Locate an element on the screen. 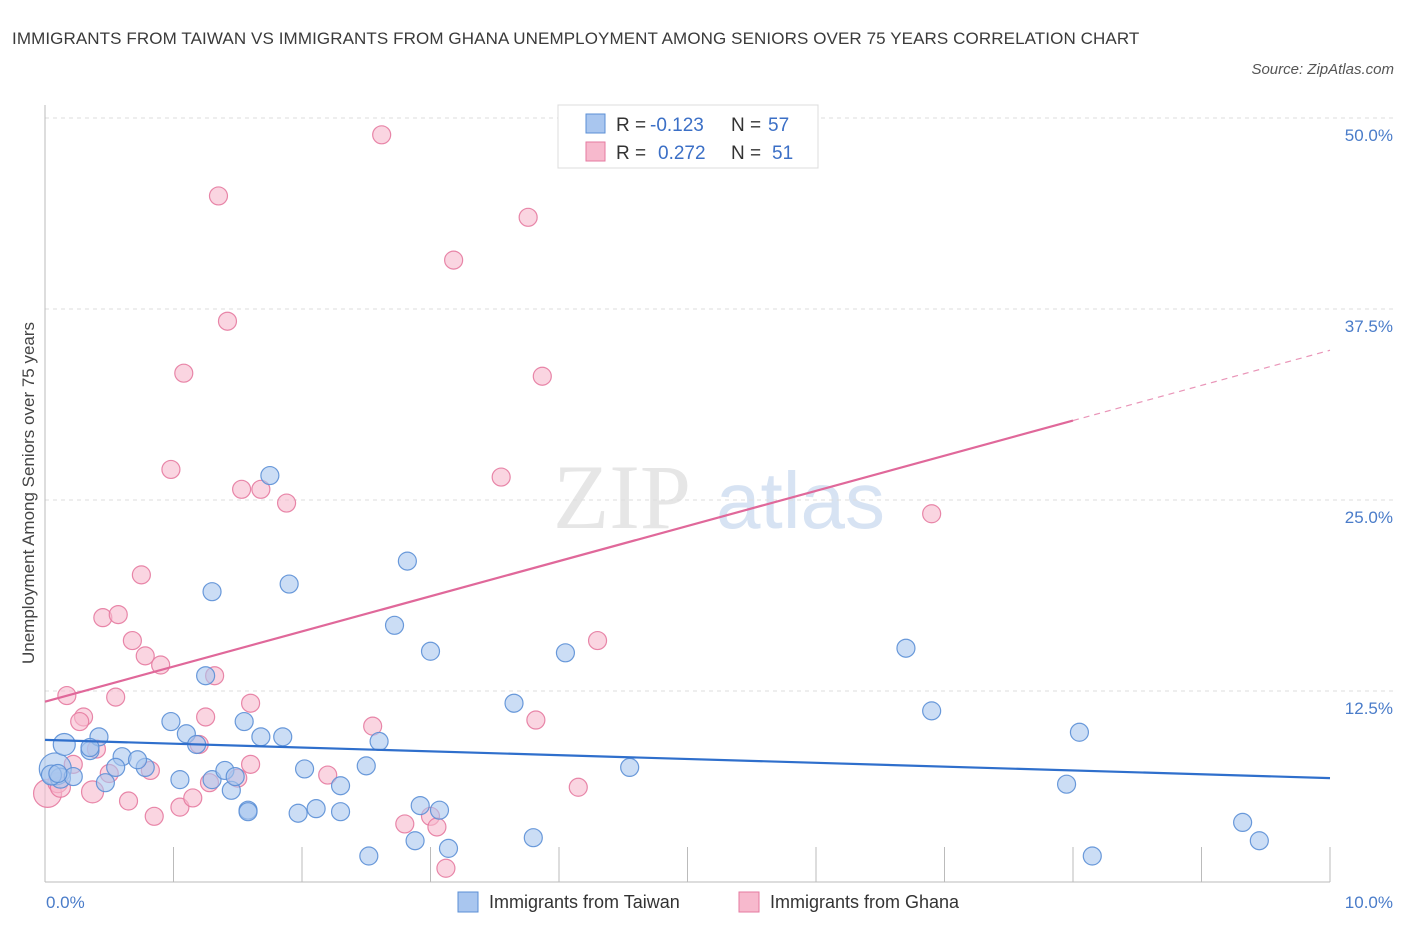  bottom-legend-swatch-taiwan is located at coordinates (468, 902).